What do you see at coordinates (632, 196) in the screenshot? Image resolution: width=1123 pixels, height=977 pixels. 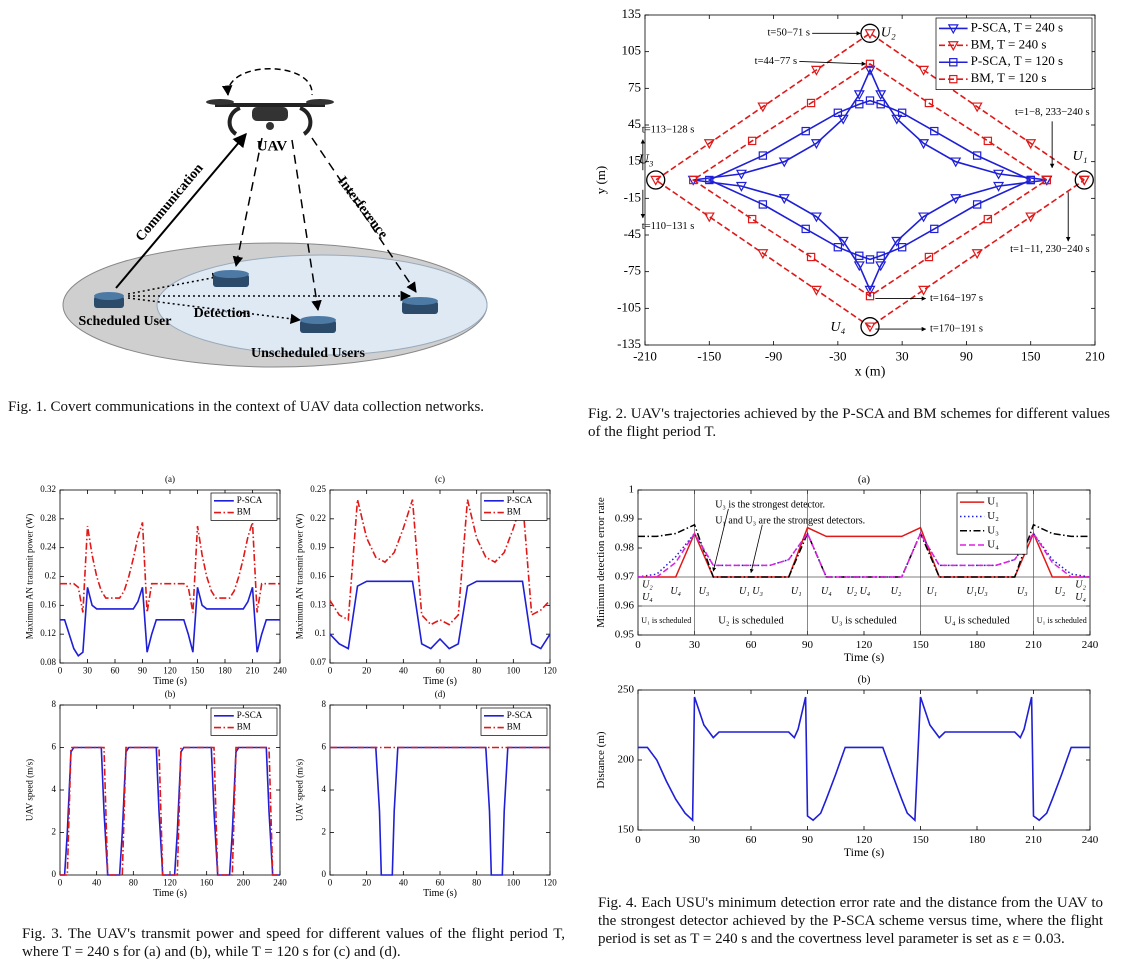 I see `y-tick-label: -15` at bounding box center [632, 196].